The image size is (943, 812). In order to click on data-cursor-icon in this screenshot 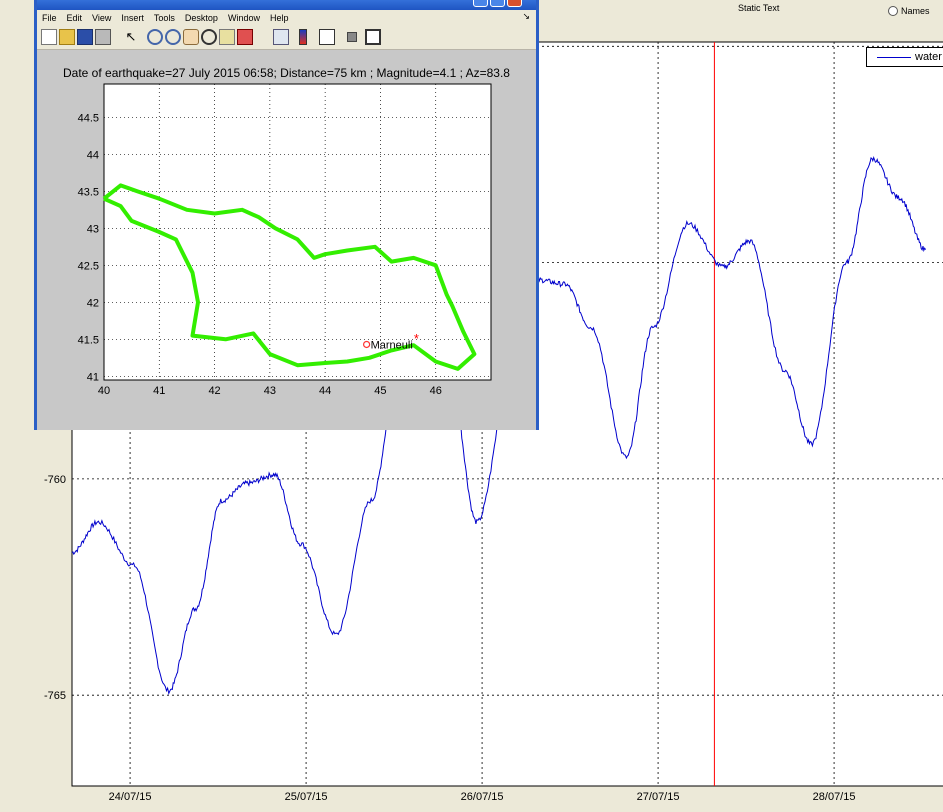, I will do `click(227, 37)`.